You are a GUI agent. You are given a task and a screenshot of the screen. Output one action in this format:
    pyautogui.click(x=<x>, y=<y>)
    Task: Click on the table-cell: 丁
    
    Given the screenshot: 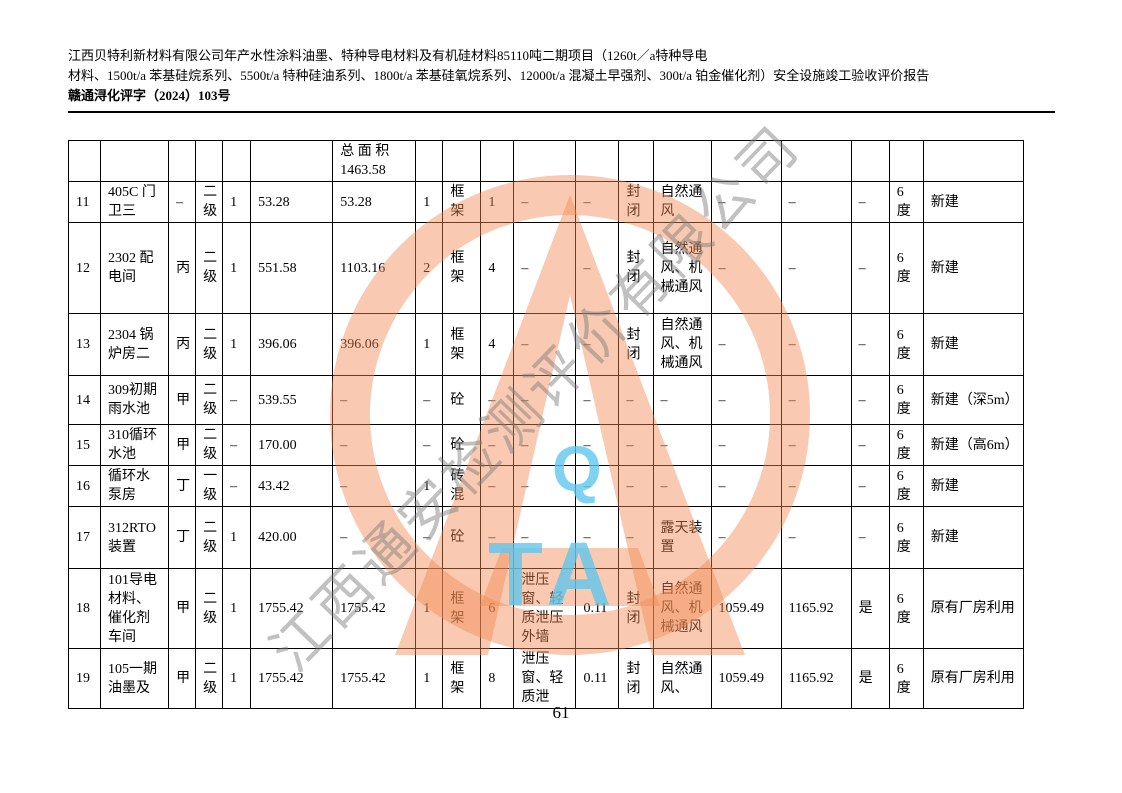 What is the action you would take?
    pyautogui.click(x=182, y=486)
    